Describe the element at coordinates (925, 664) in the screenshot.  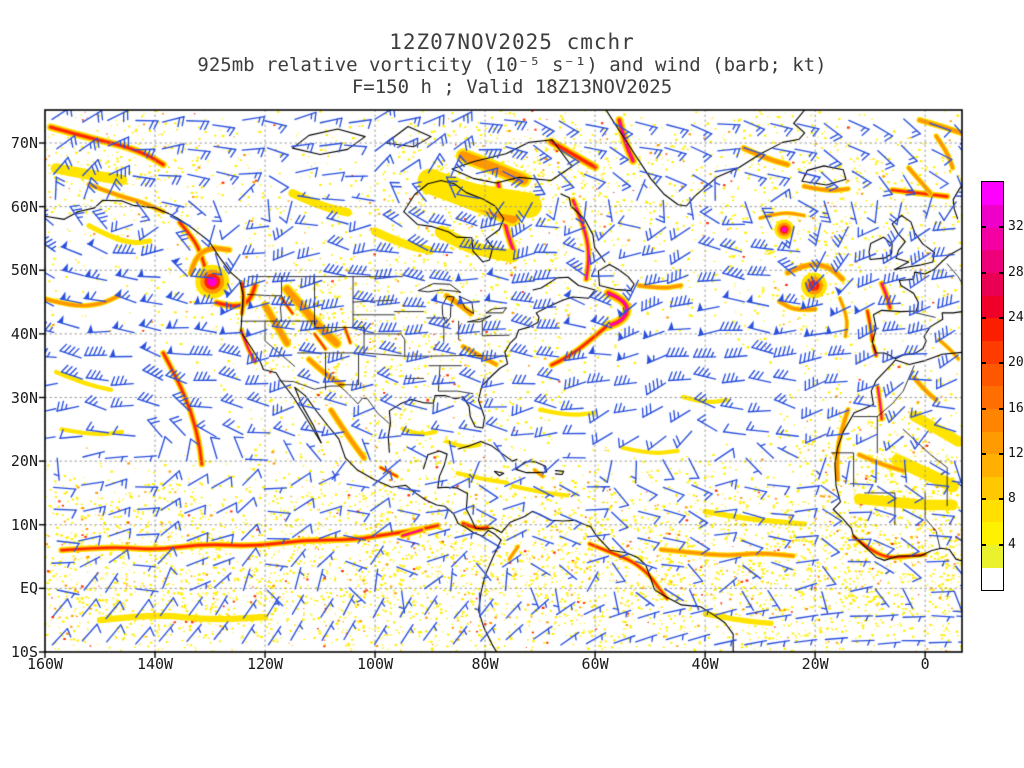
I see `x-axis-label: 0` at that location.